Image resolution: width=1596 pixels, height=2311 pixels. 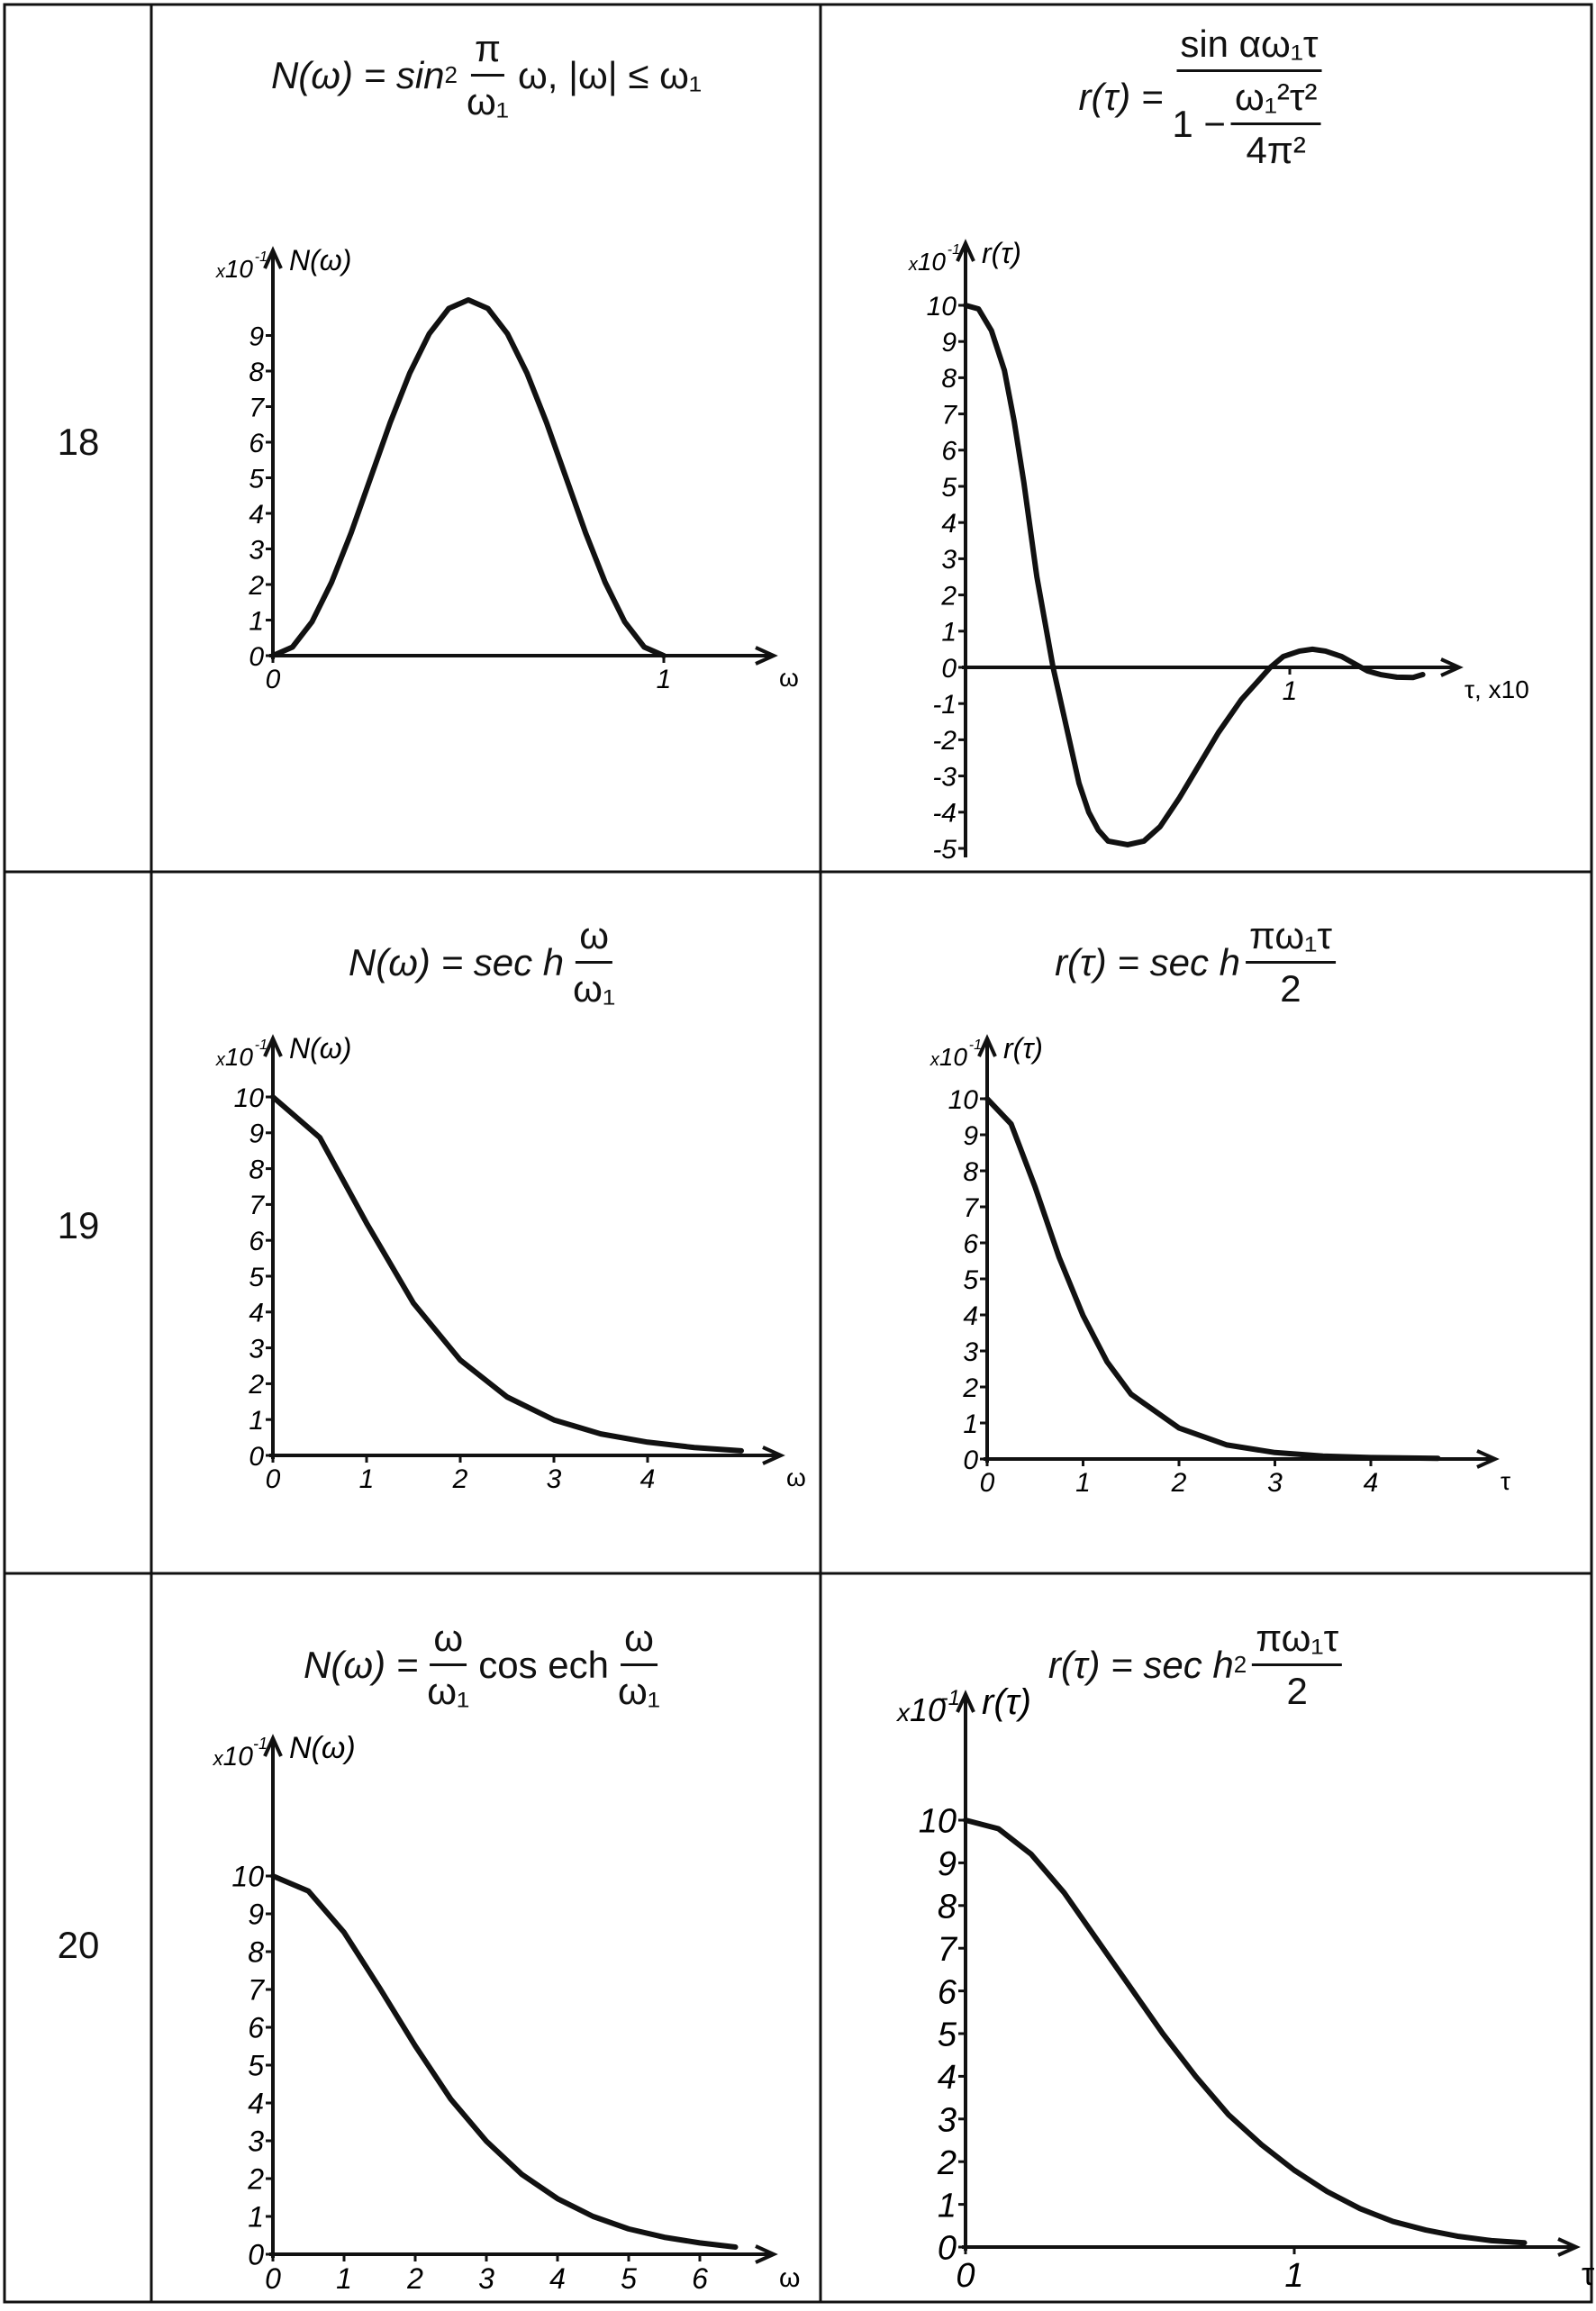 What do you see at coordinates (322, 1748) in the screenshot?
I see `y-axis-label: N(ω)` at bounding box center [322, 1748].